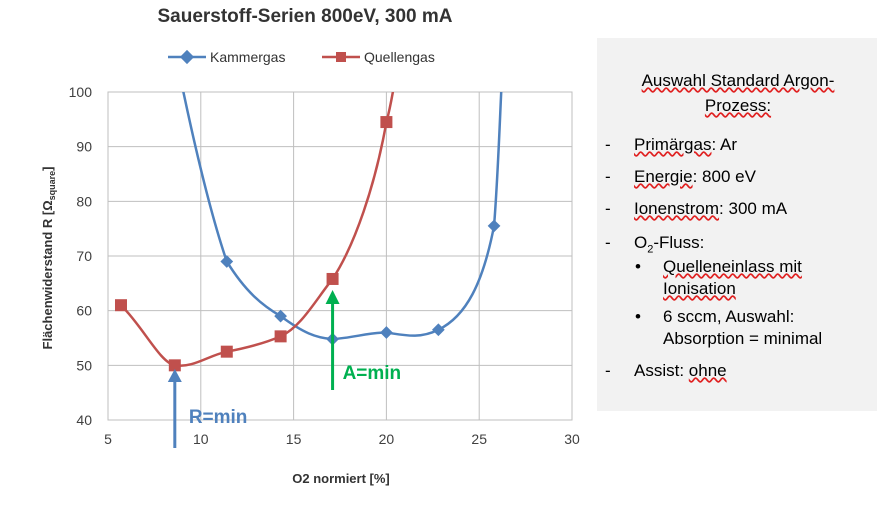 Image resolution: width=877 pixels, height=505 pixels. I want to click on x-tick-label: 30, so click(572, 439).